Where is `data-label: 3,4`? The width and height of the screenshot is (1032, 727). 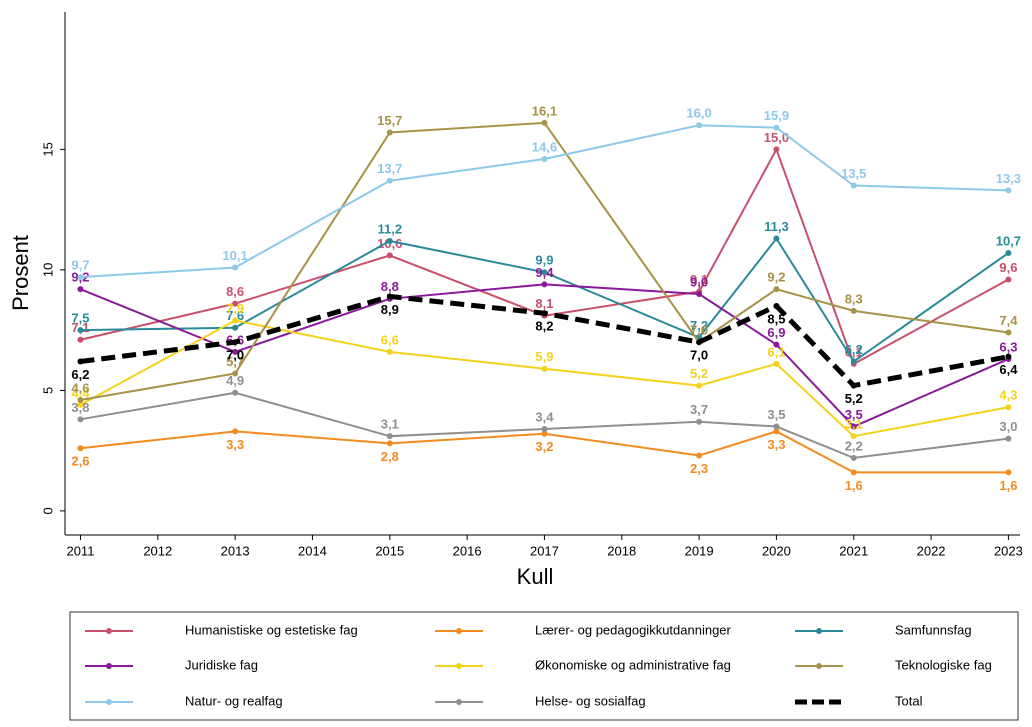
data-label: 3,4 is located at coordinates (544, 416).